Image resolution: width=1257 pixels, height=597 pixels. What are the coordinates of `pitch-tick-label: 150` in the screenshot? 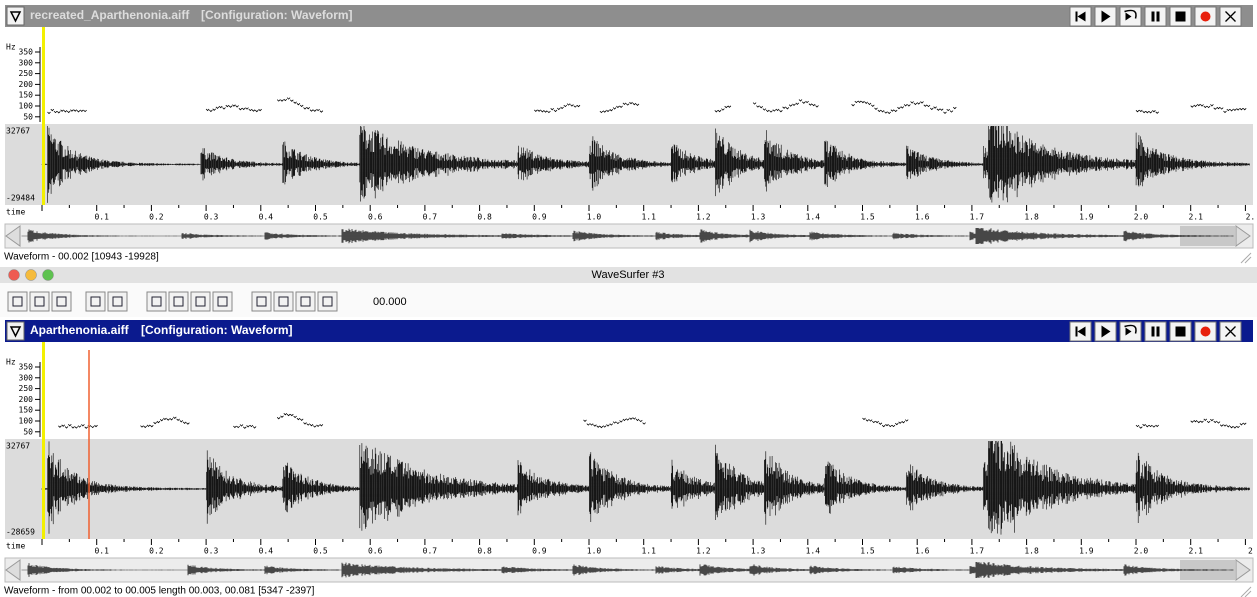 It's located at (26, 410).